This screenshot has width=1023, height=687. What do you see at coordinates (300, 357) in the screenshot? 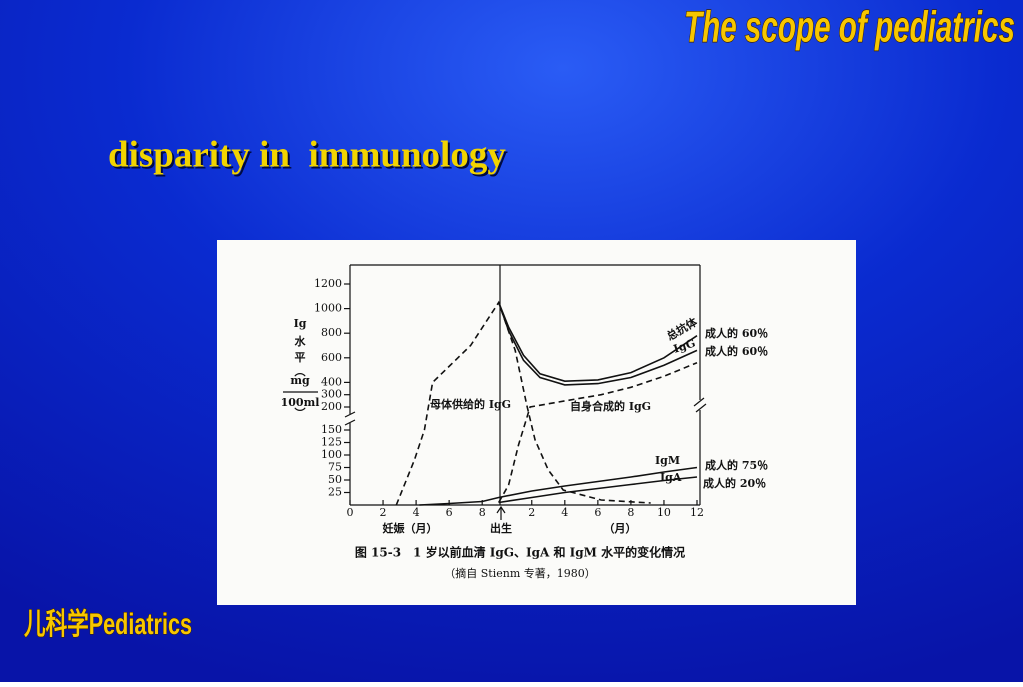
I see `y-axis-label: 平` at bounding box center [300, 357].